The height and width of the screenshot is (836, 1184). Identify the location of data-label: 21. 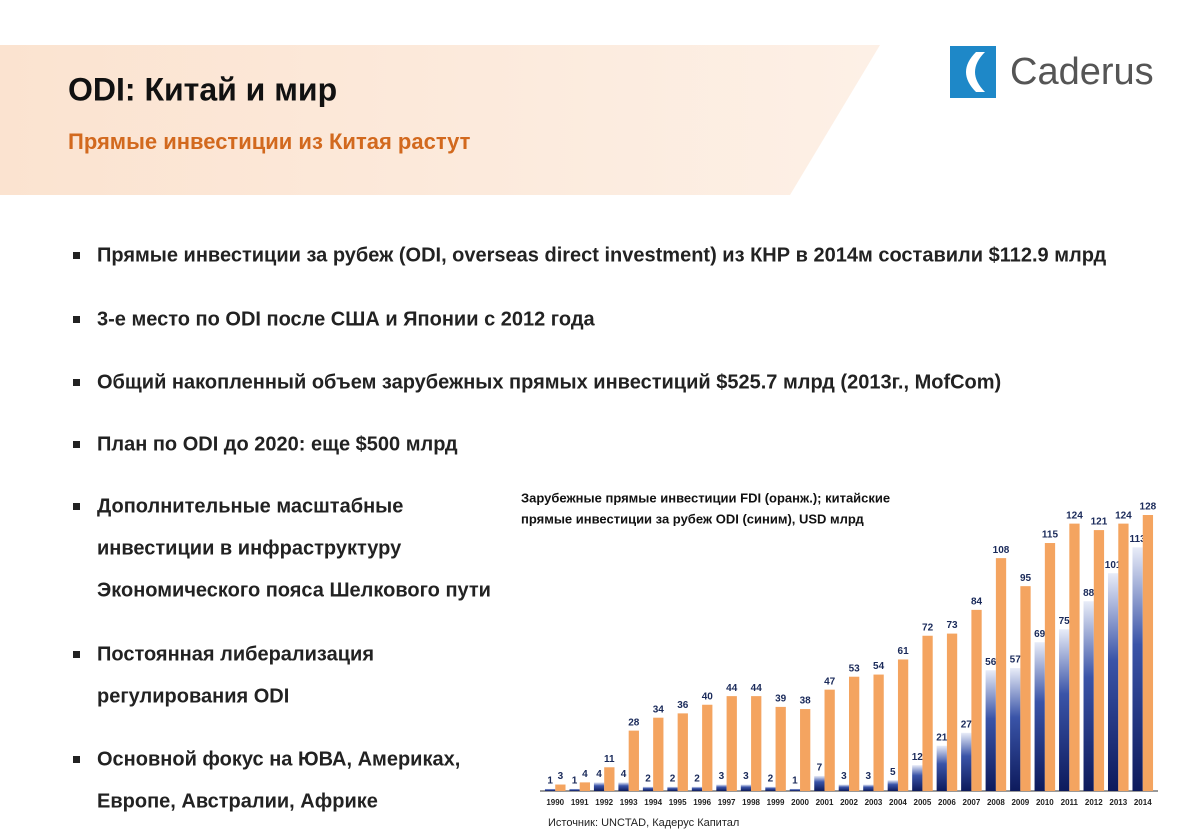
(942, 737).